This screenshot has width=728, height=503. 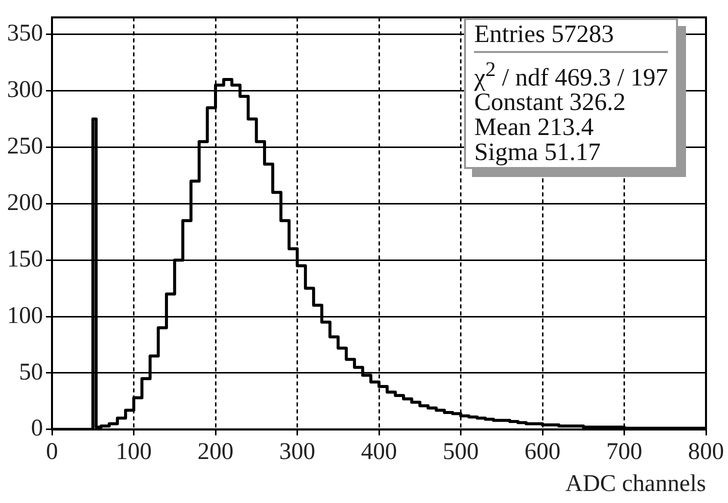 What do you see at coordinates (134, 452) in the screenshot?
I see `x-tick-label: 100` at bounding box center [134, 452].